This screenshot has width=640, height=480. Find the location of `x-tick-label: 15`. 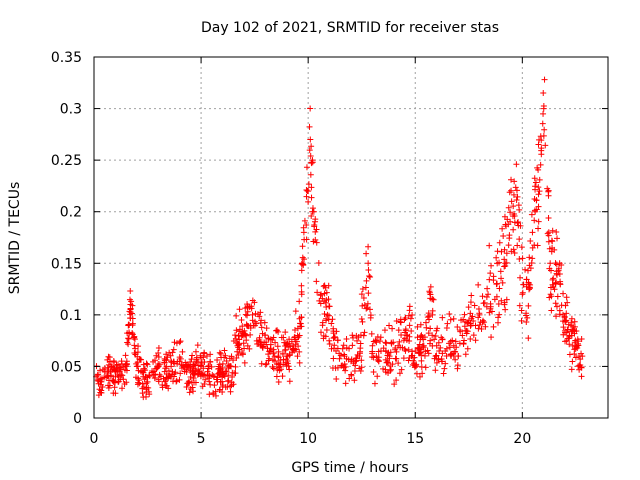

x-tick-label: 15 is located at coordinates (415, 439).